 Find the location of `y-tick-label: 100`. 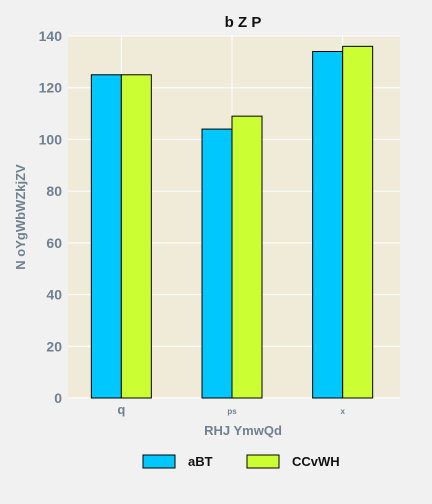

y-tick-label: 100 is located at coordinates (51, 139).